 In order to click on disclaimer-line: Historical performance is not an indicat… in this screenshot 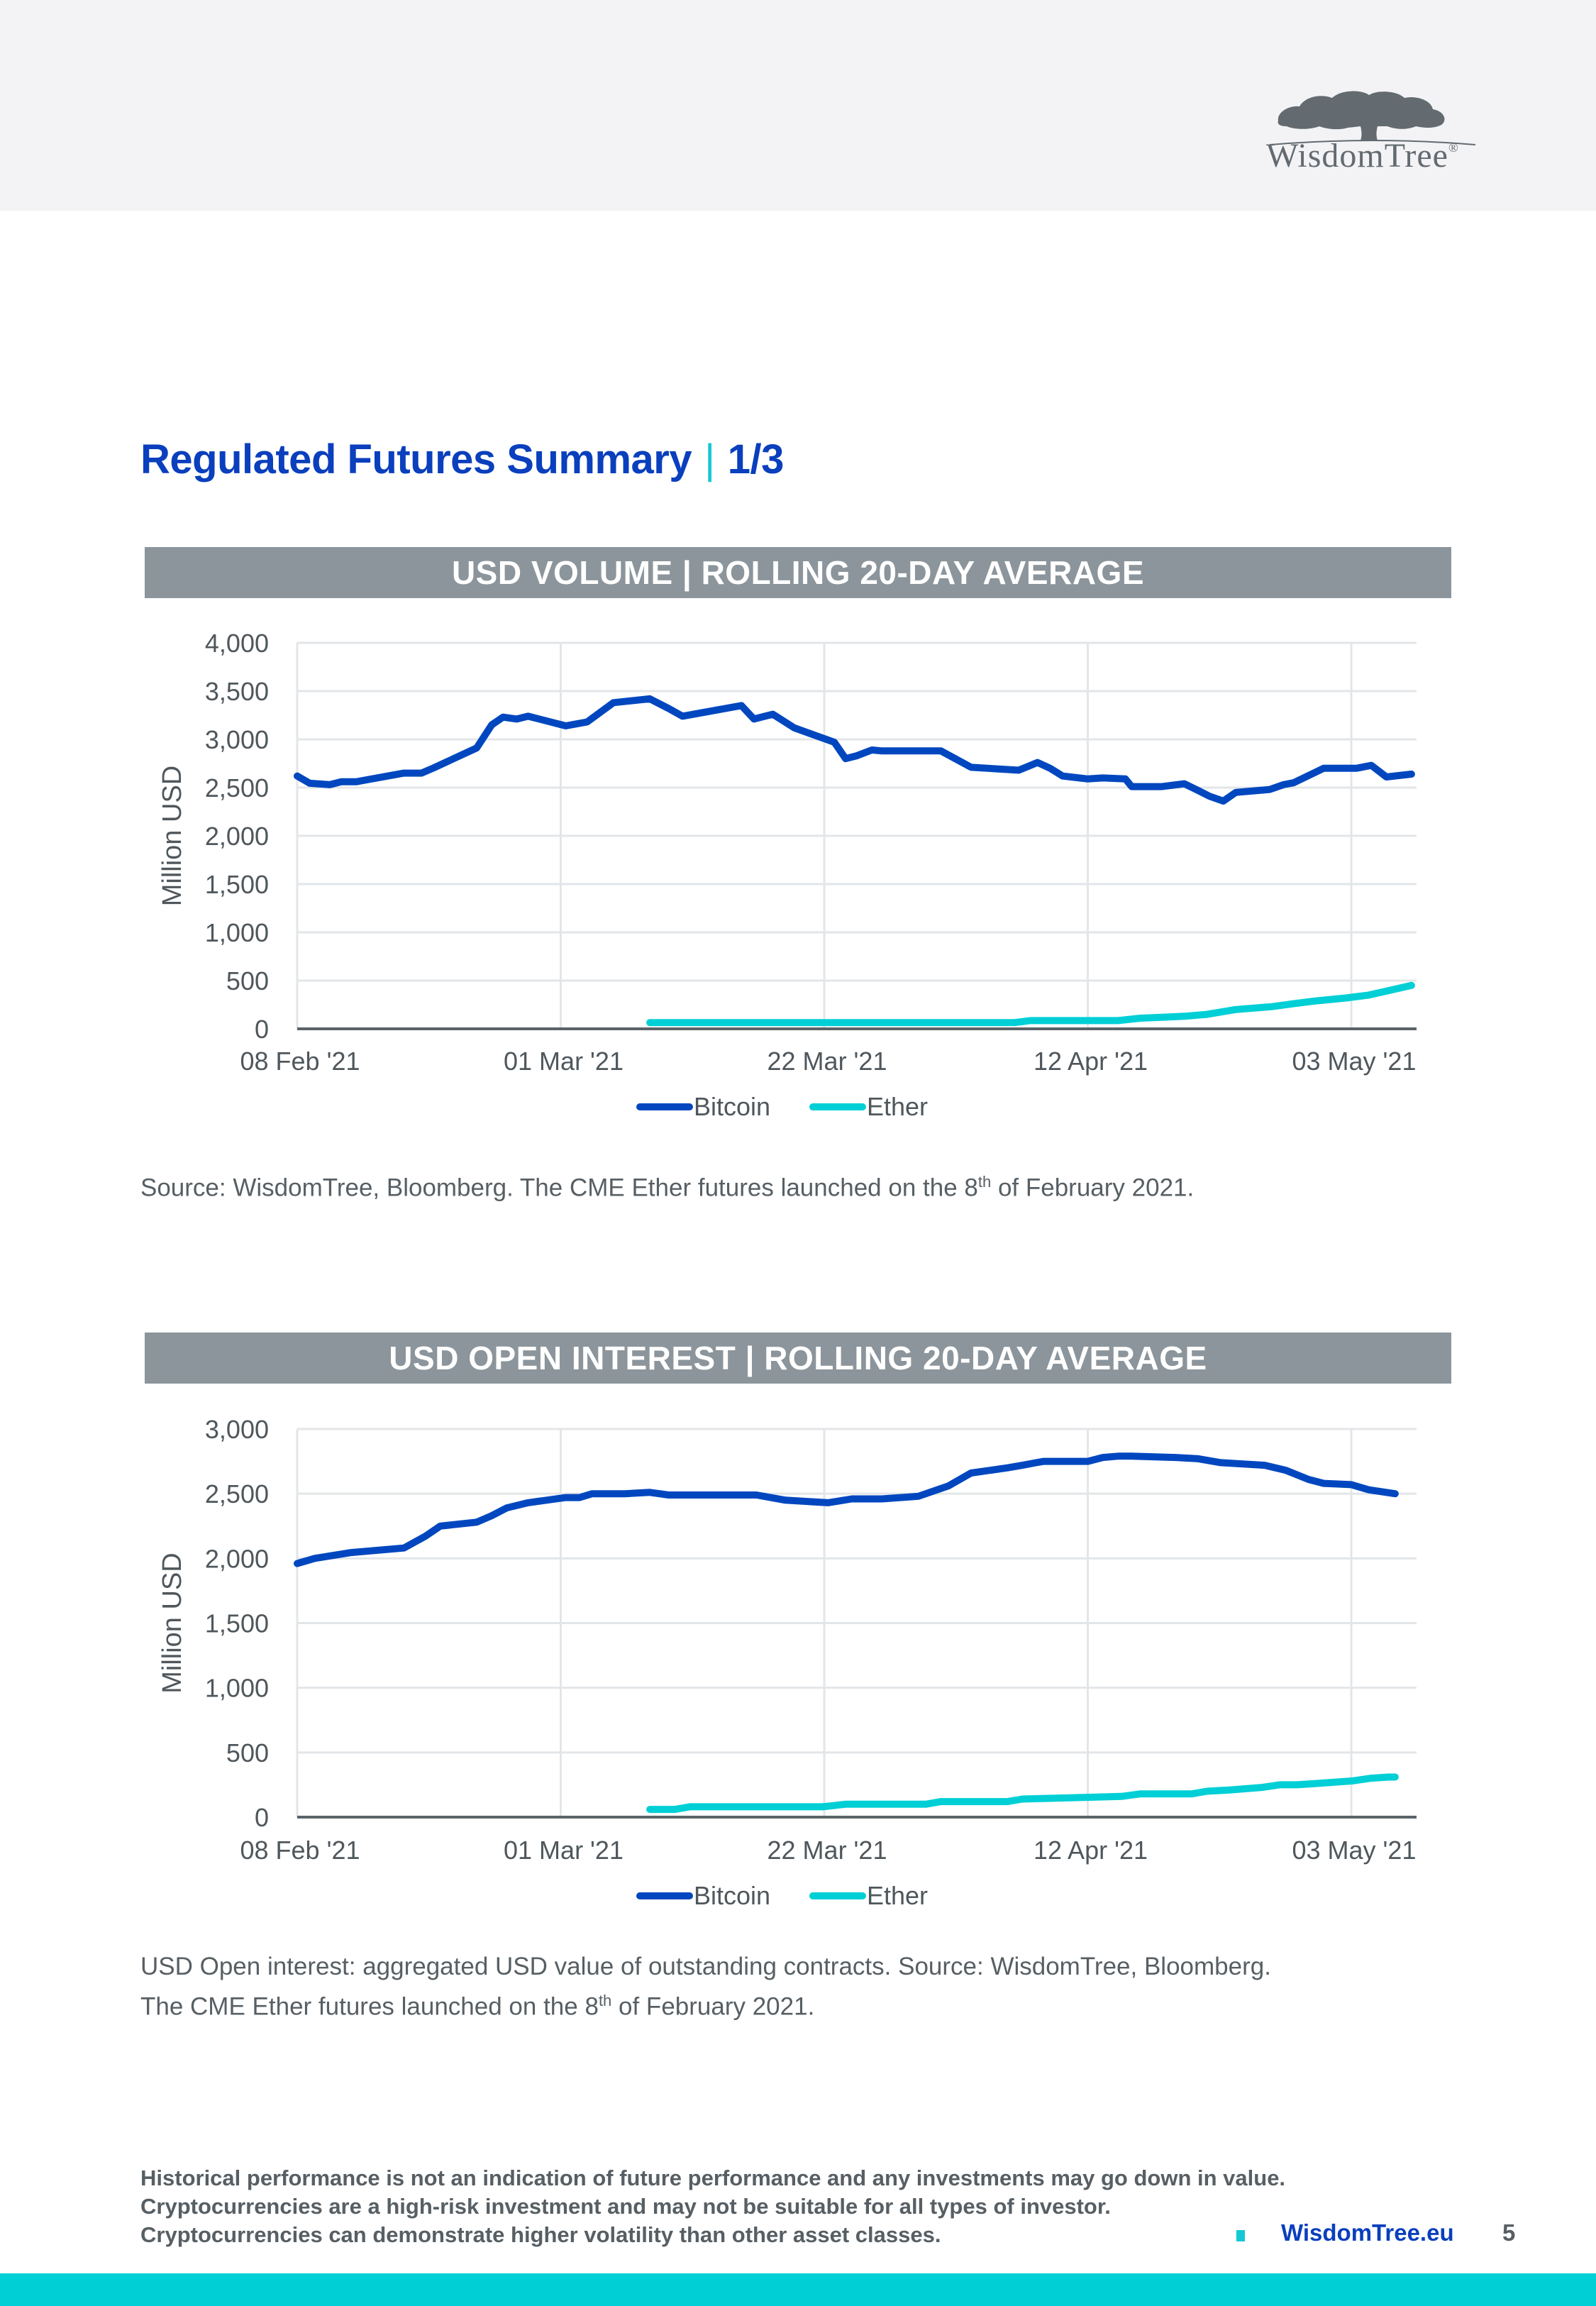, I will do `click(713, 2178)`.